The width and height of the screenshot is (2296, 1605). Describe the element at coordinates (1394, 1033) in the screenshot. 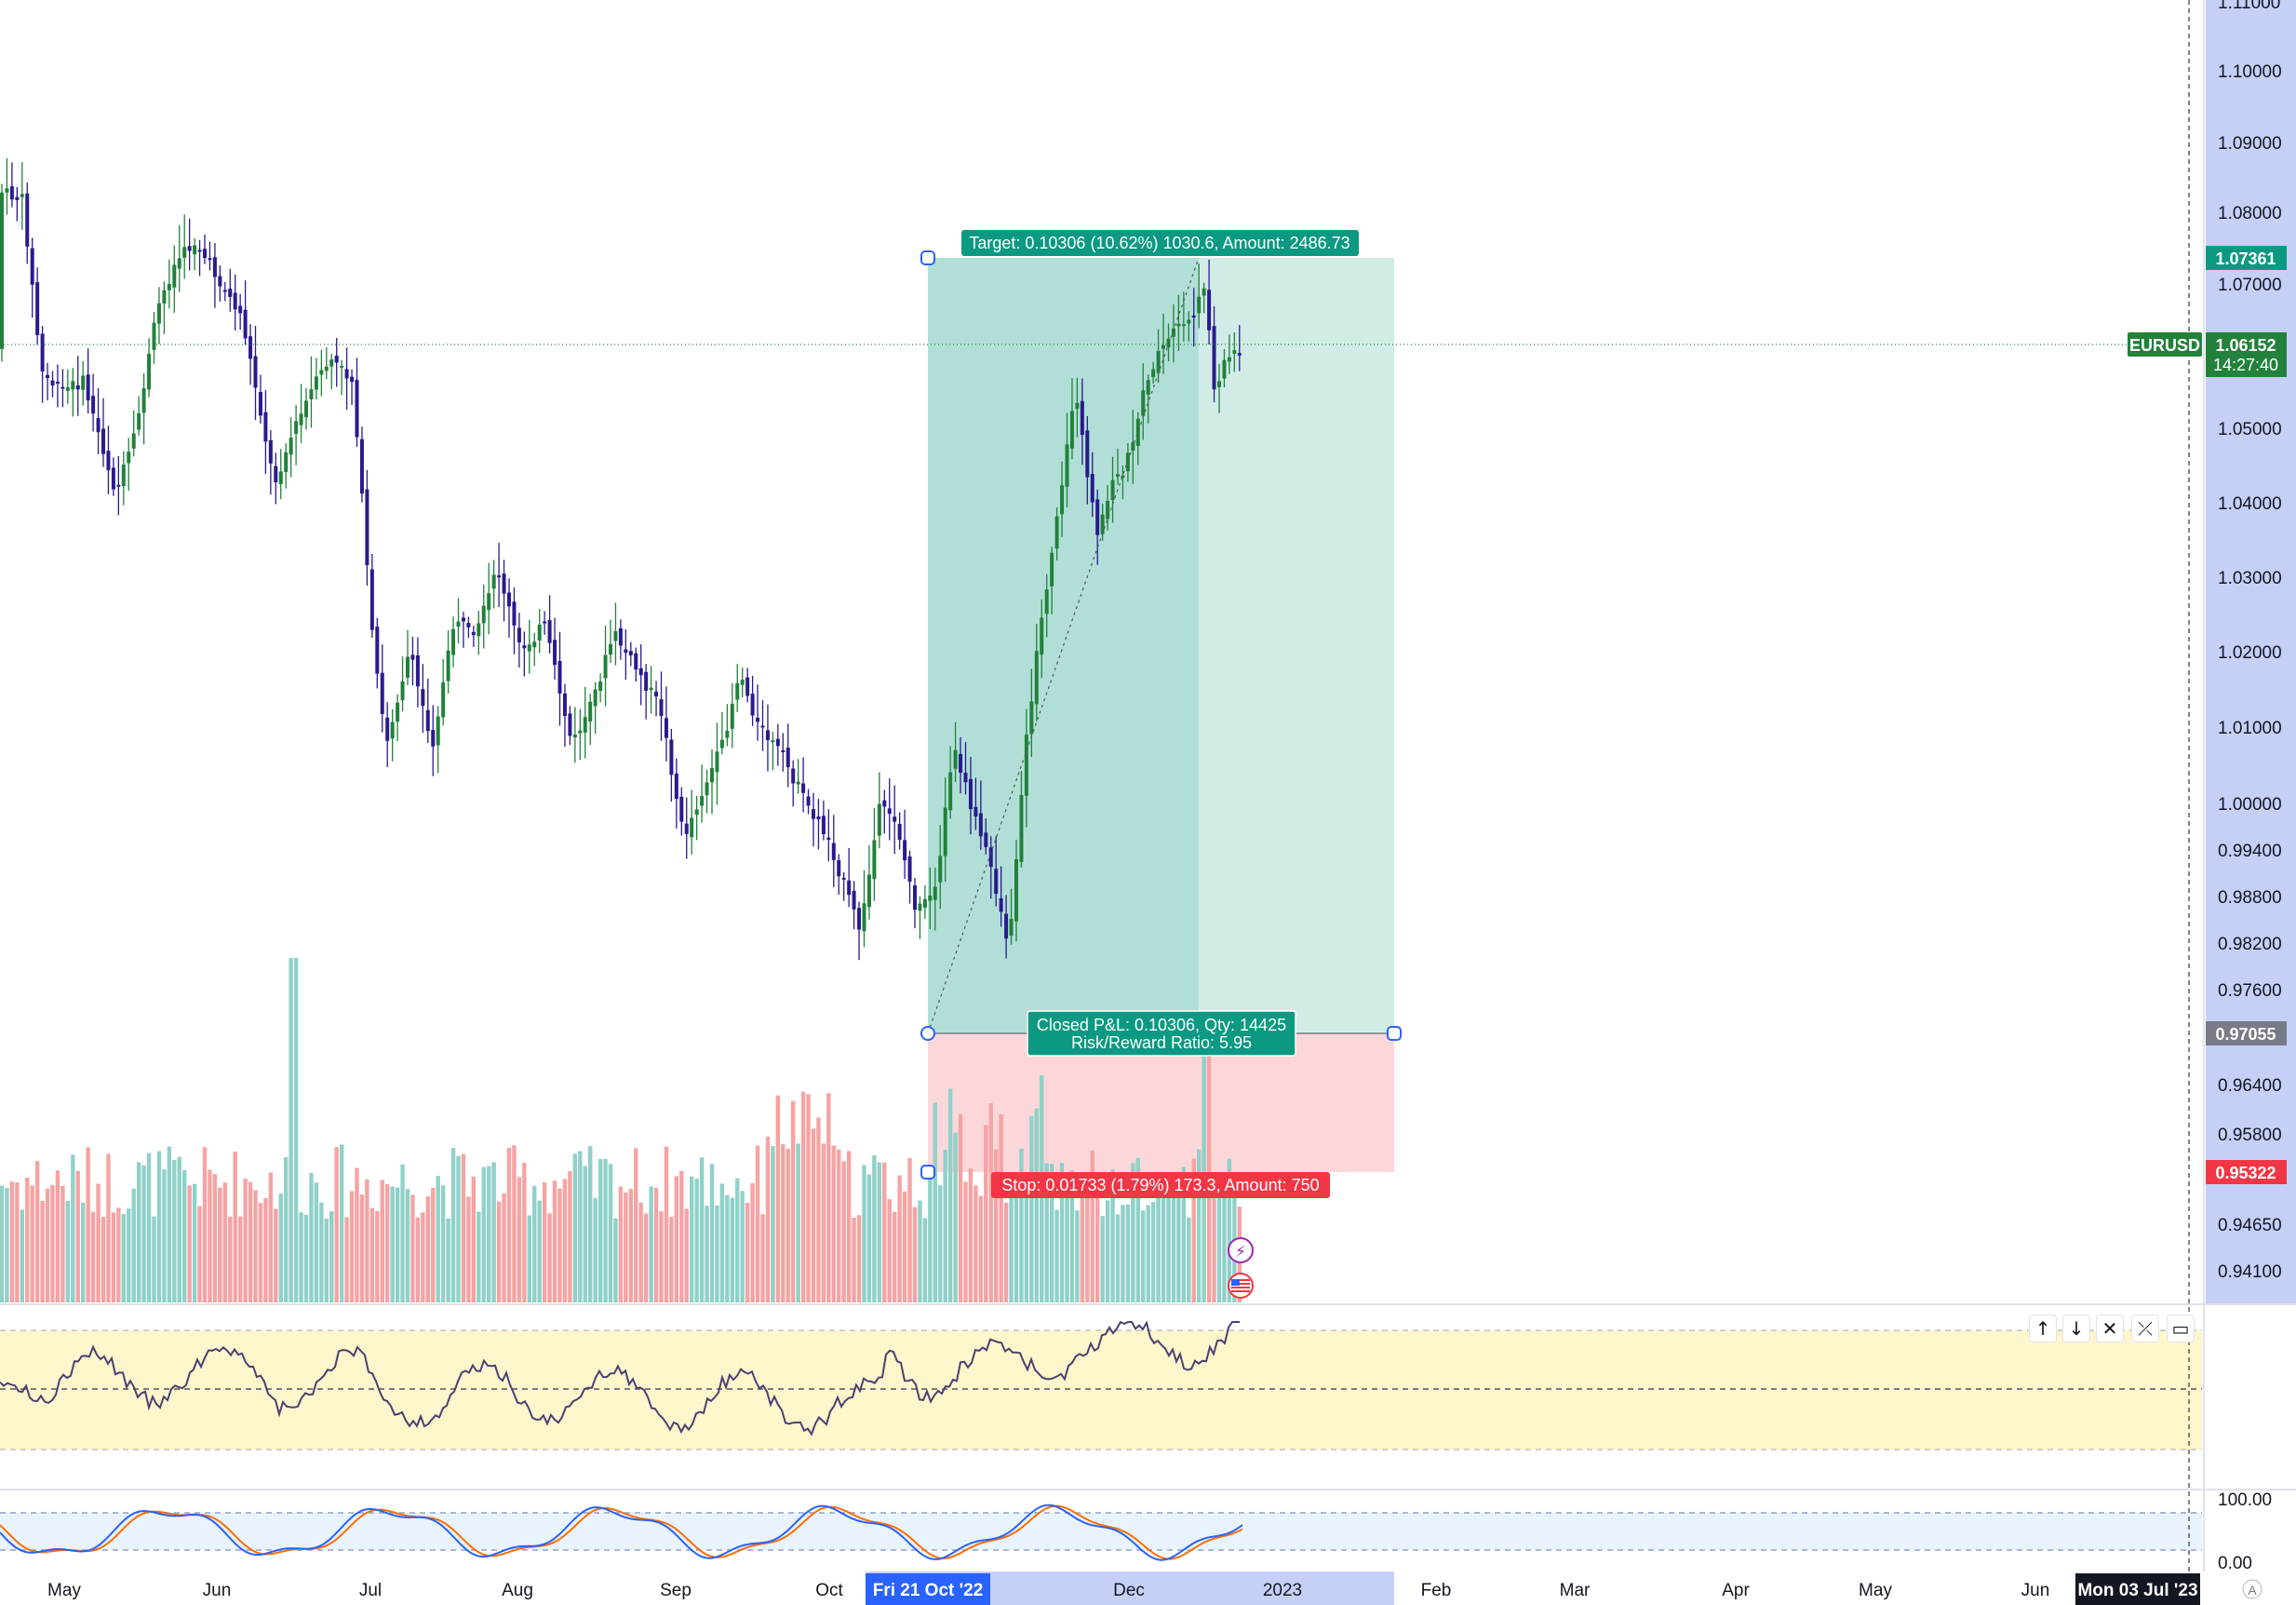

I see `width-handle` at that location.